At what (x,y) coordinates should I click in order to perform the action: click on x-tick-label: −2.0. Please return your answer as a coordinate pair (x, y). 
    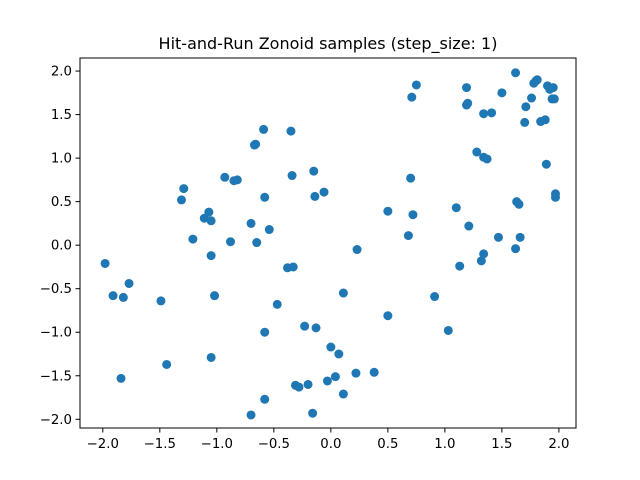
    Looking at the image, I should click on (103, 444).